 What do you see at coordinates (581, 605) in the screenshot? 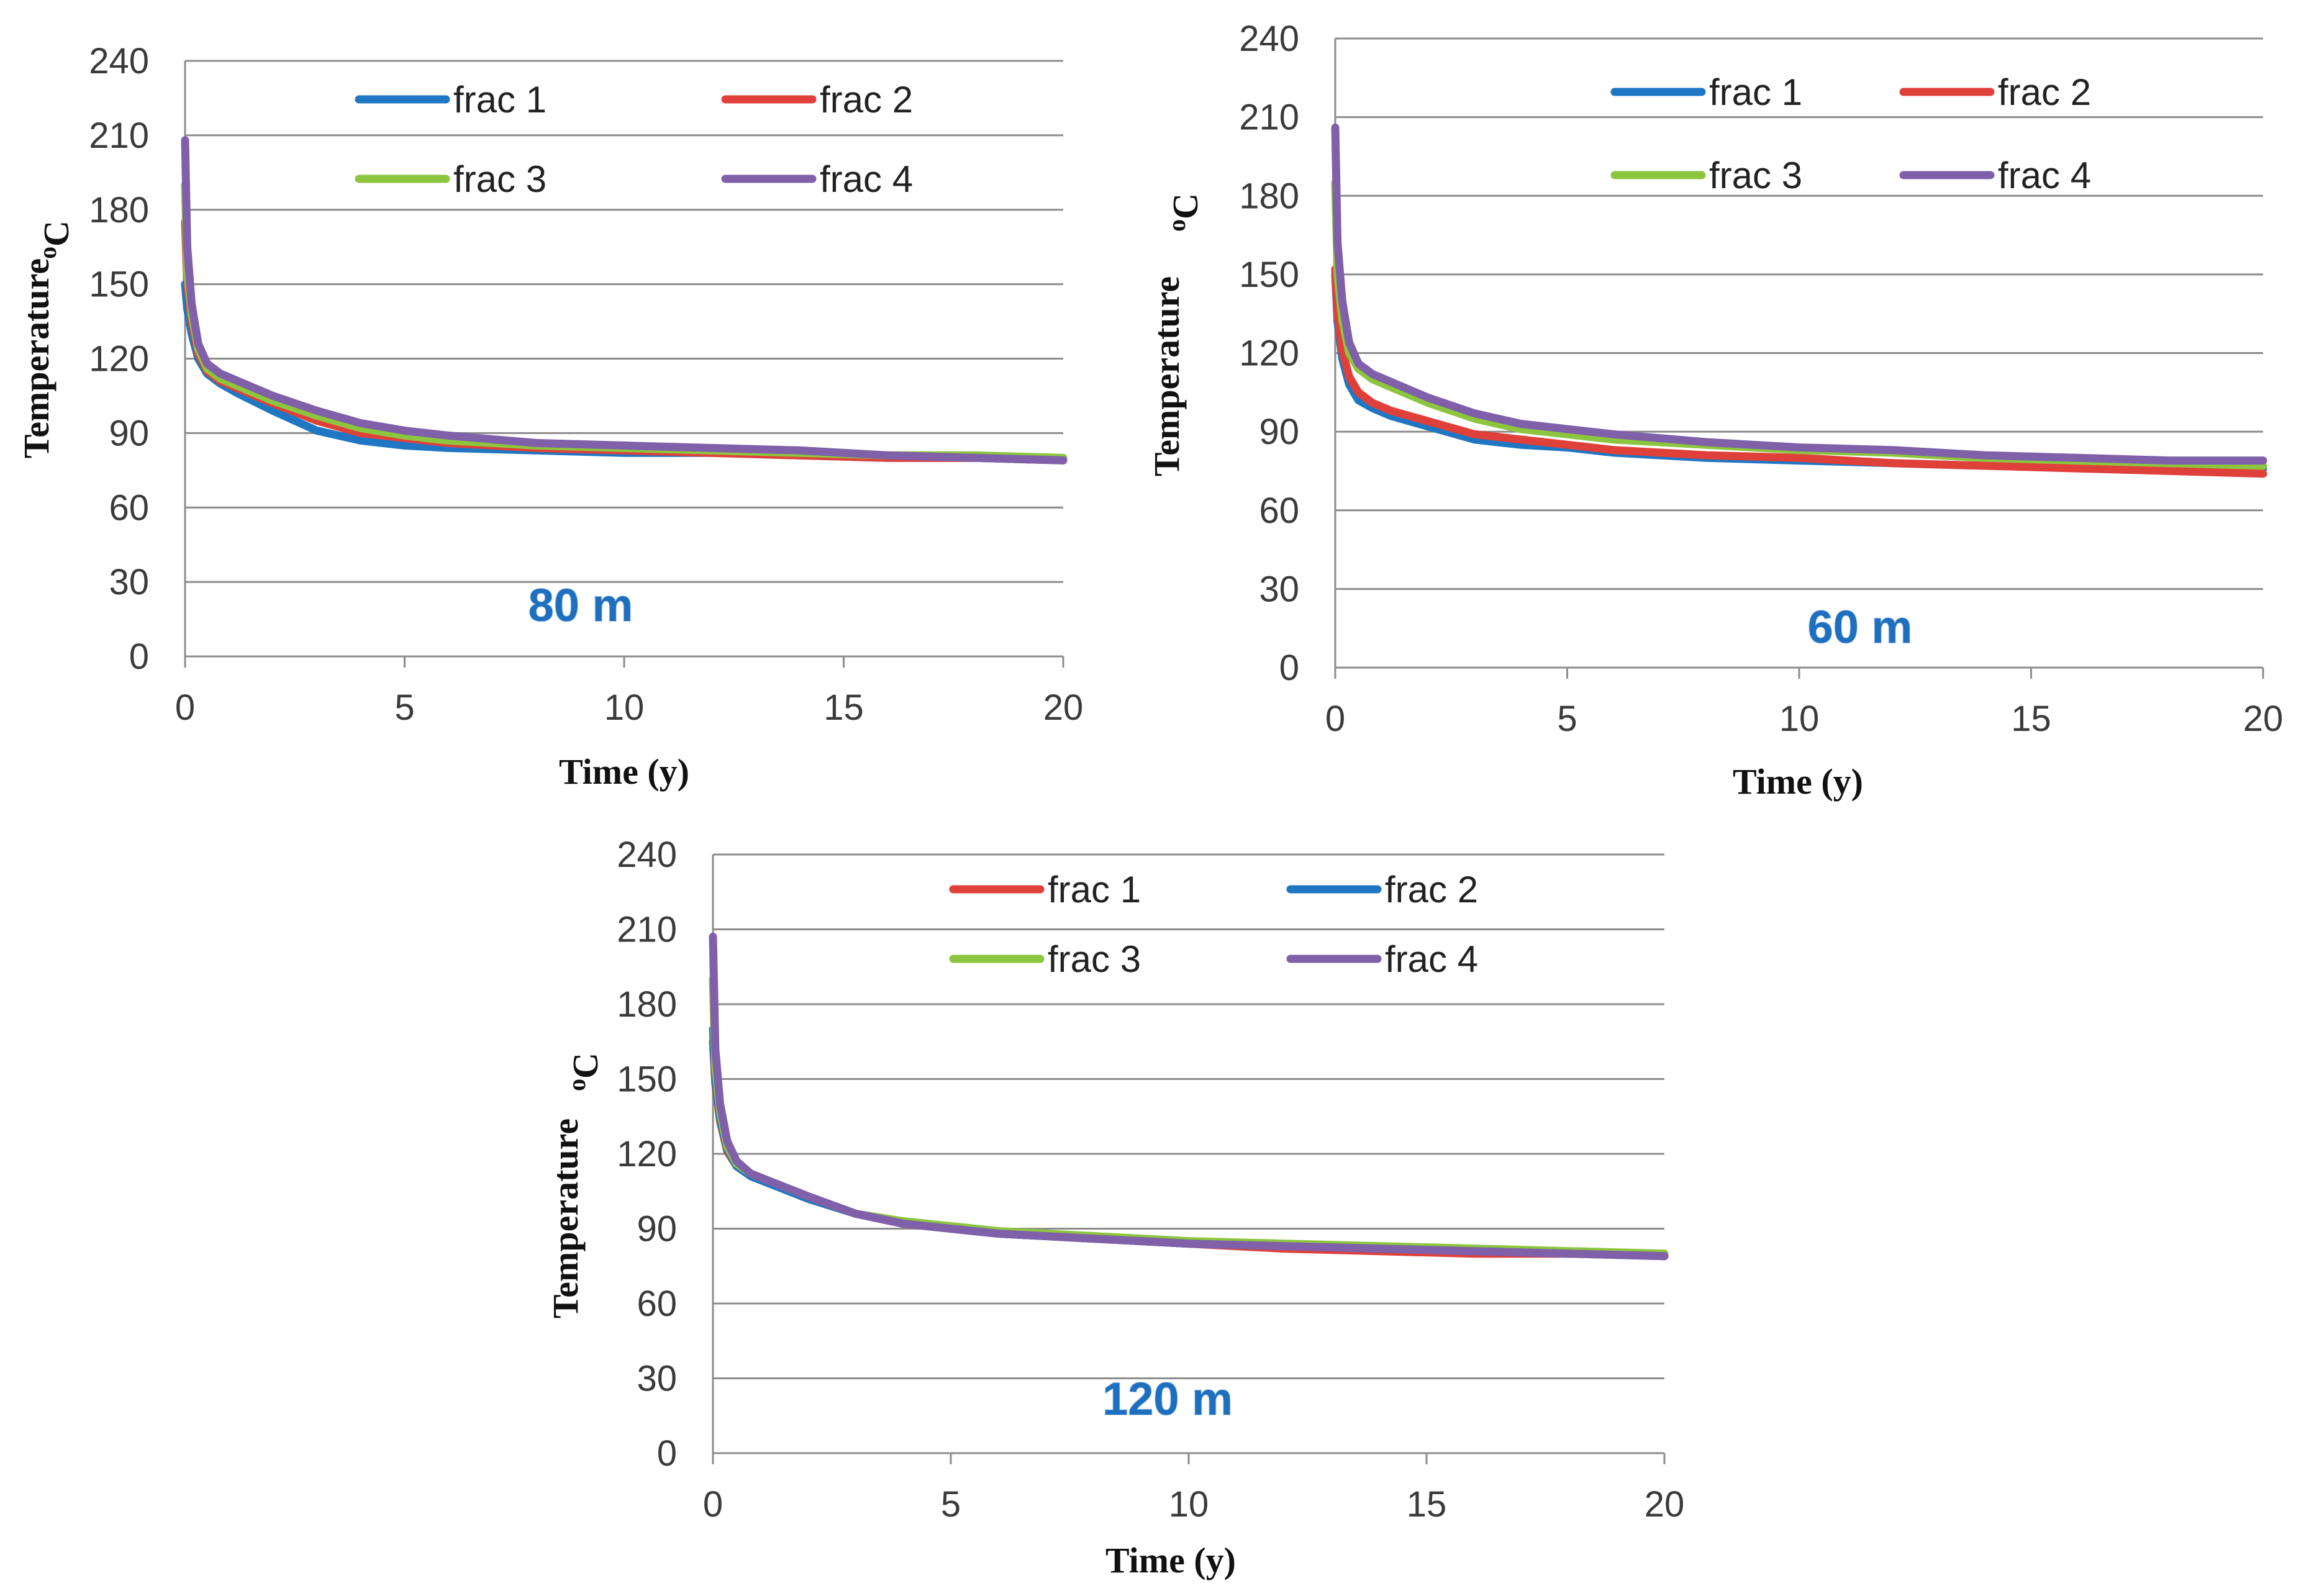
I see `panel-title: 80 m` at bounding box center [581, 605].